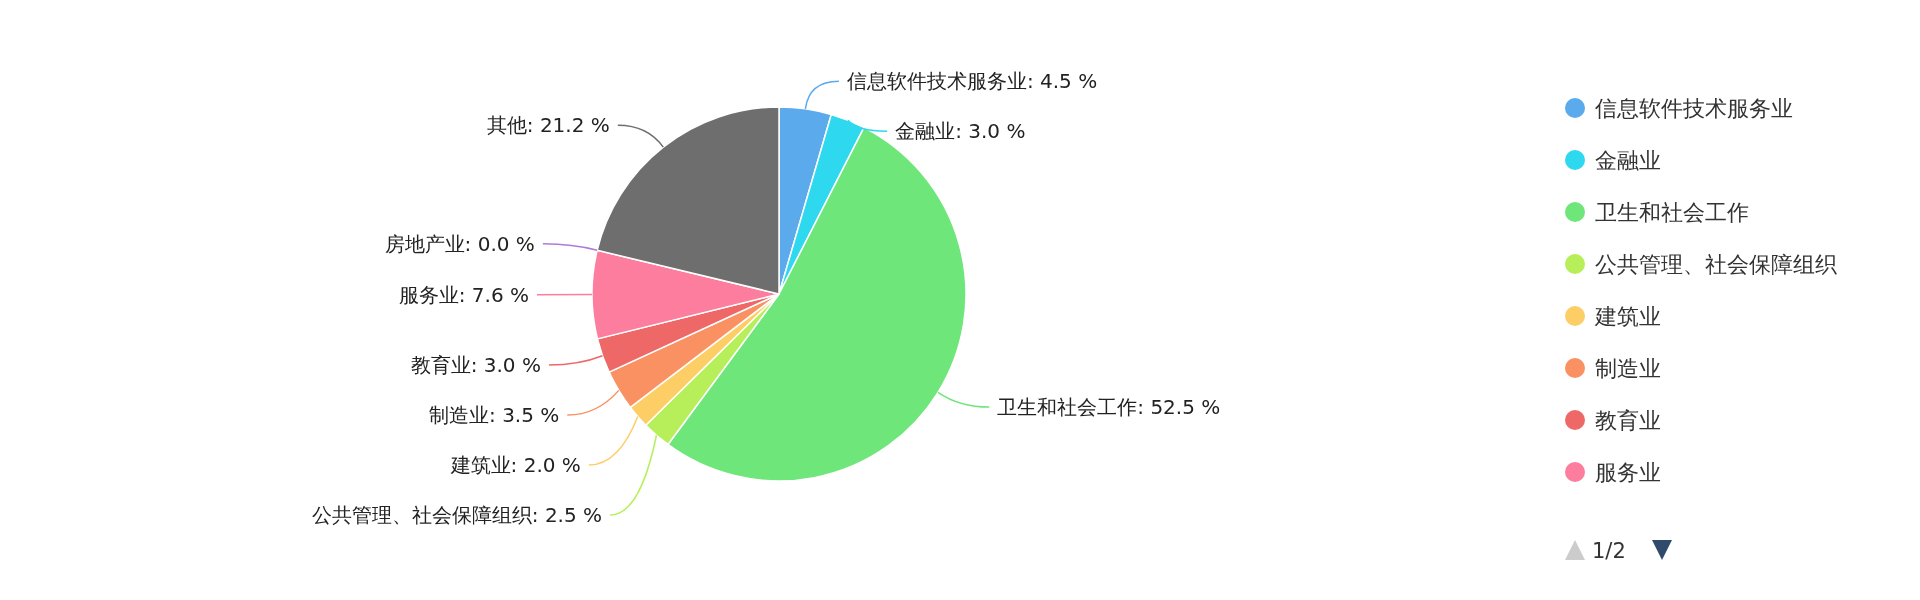  I want to click on slice-label: 服务业, so click(428, 294).